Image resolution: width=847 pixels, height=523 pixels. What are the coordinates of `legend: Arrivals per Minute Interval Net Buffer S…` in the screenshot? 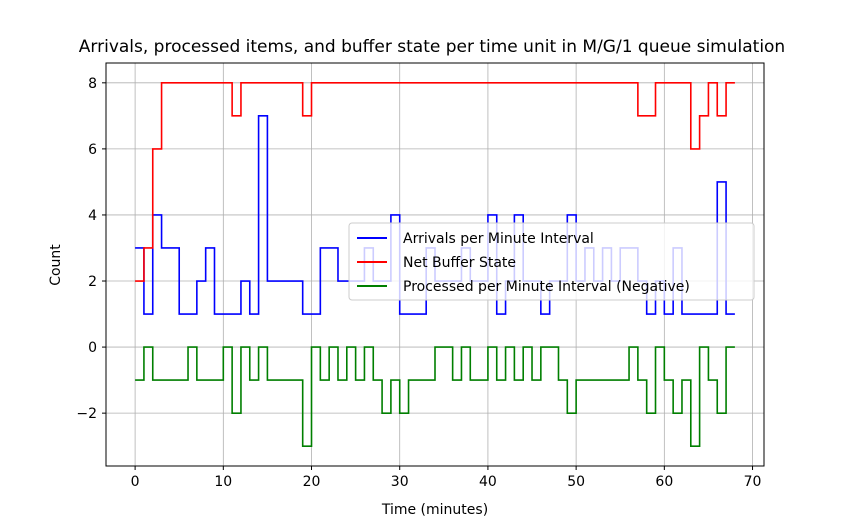 It's located at (551, 261).